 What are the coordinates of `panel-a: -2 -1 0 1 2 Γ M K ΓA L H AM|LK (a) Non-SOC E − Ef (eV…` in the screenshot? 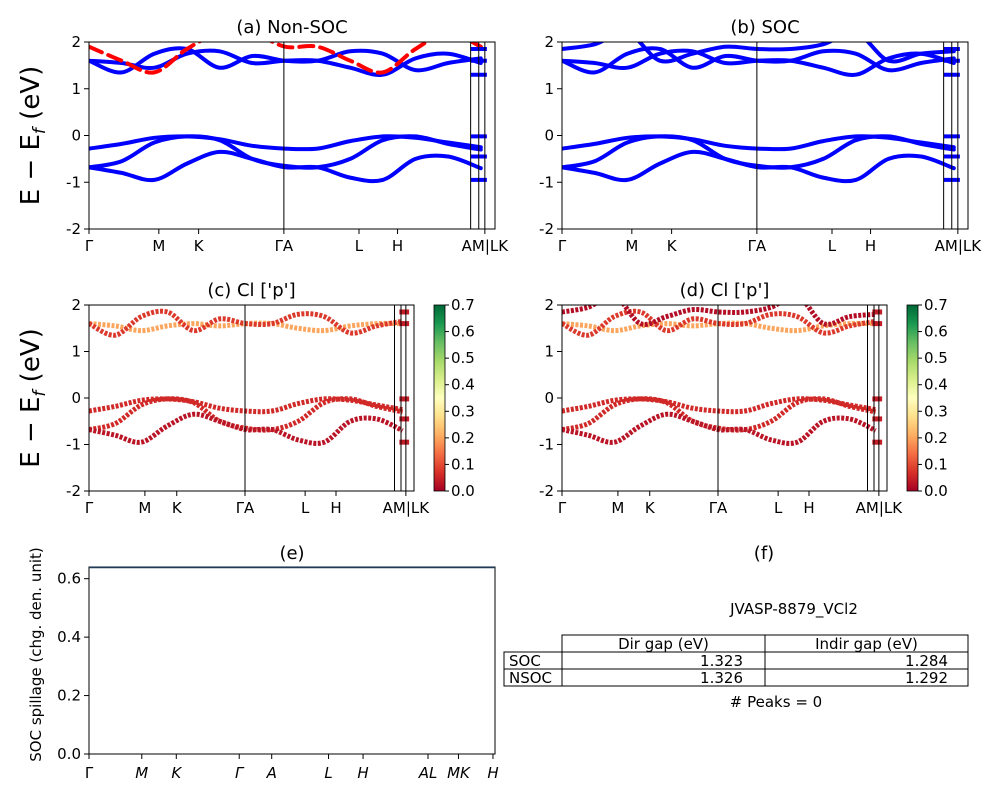 It's located at (262, 136).